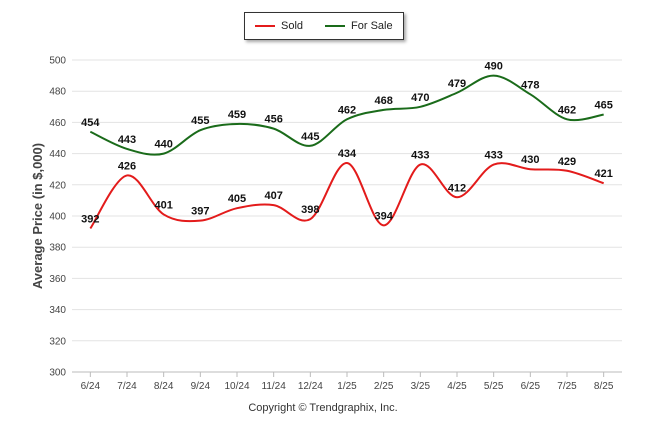 Image resolution: width=646 pixels, height=434 pixels. I want to click on legend-label-sold: Sold, so click(292, 26).